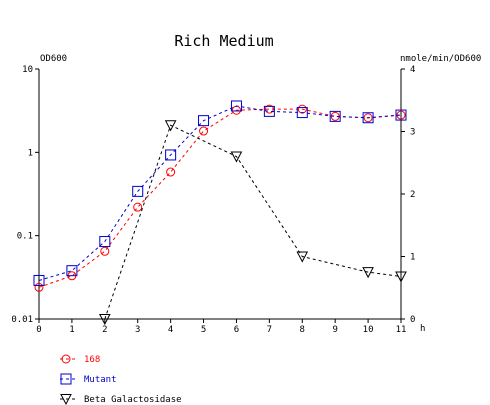  What do you see at coordinates (30, 153) in the screenshot?
I see `left-y-tick-label: 1` at bounding box center [30, 153].